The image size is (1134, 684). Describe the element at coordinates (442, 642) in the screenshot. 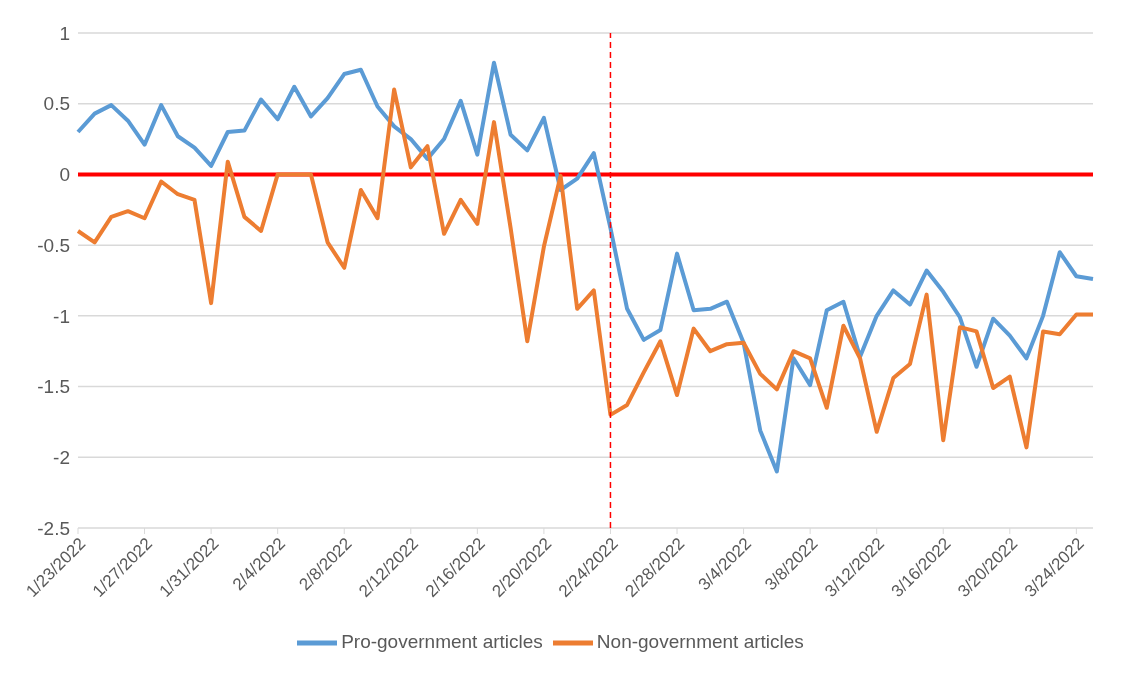

I see `legend-label: Pro-government articles` at that location.